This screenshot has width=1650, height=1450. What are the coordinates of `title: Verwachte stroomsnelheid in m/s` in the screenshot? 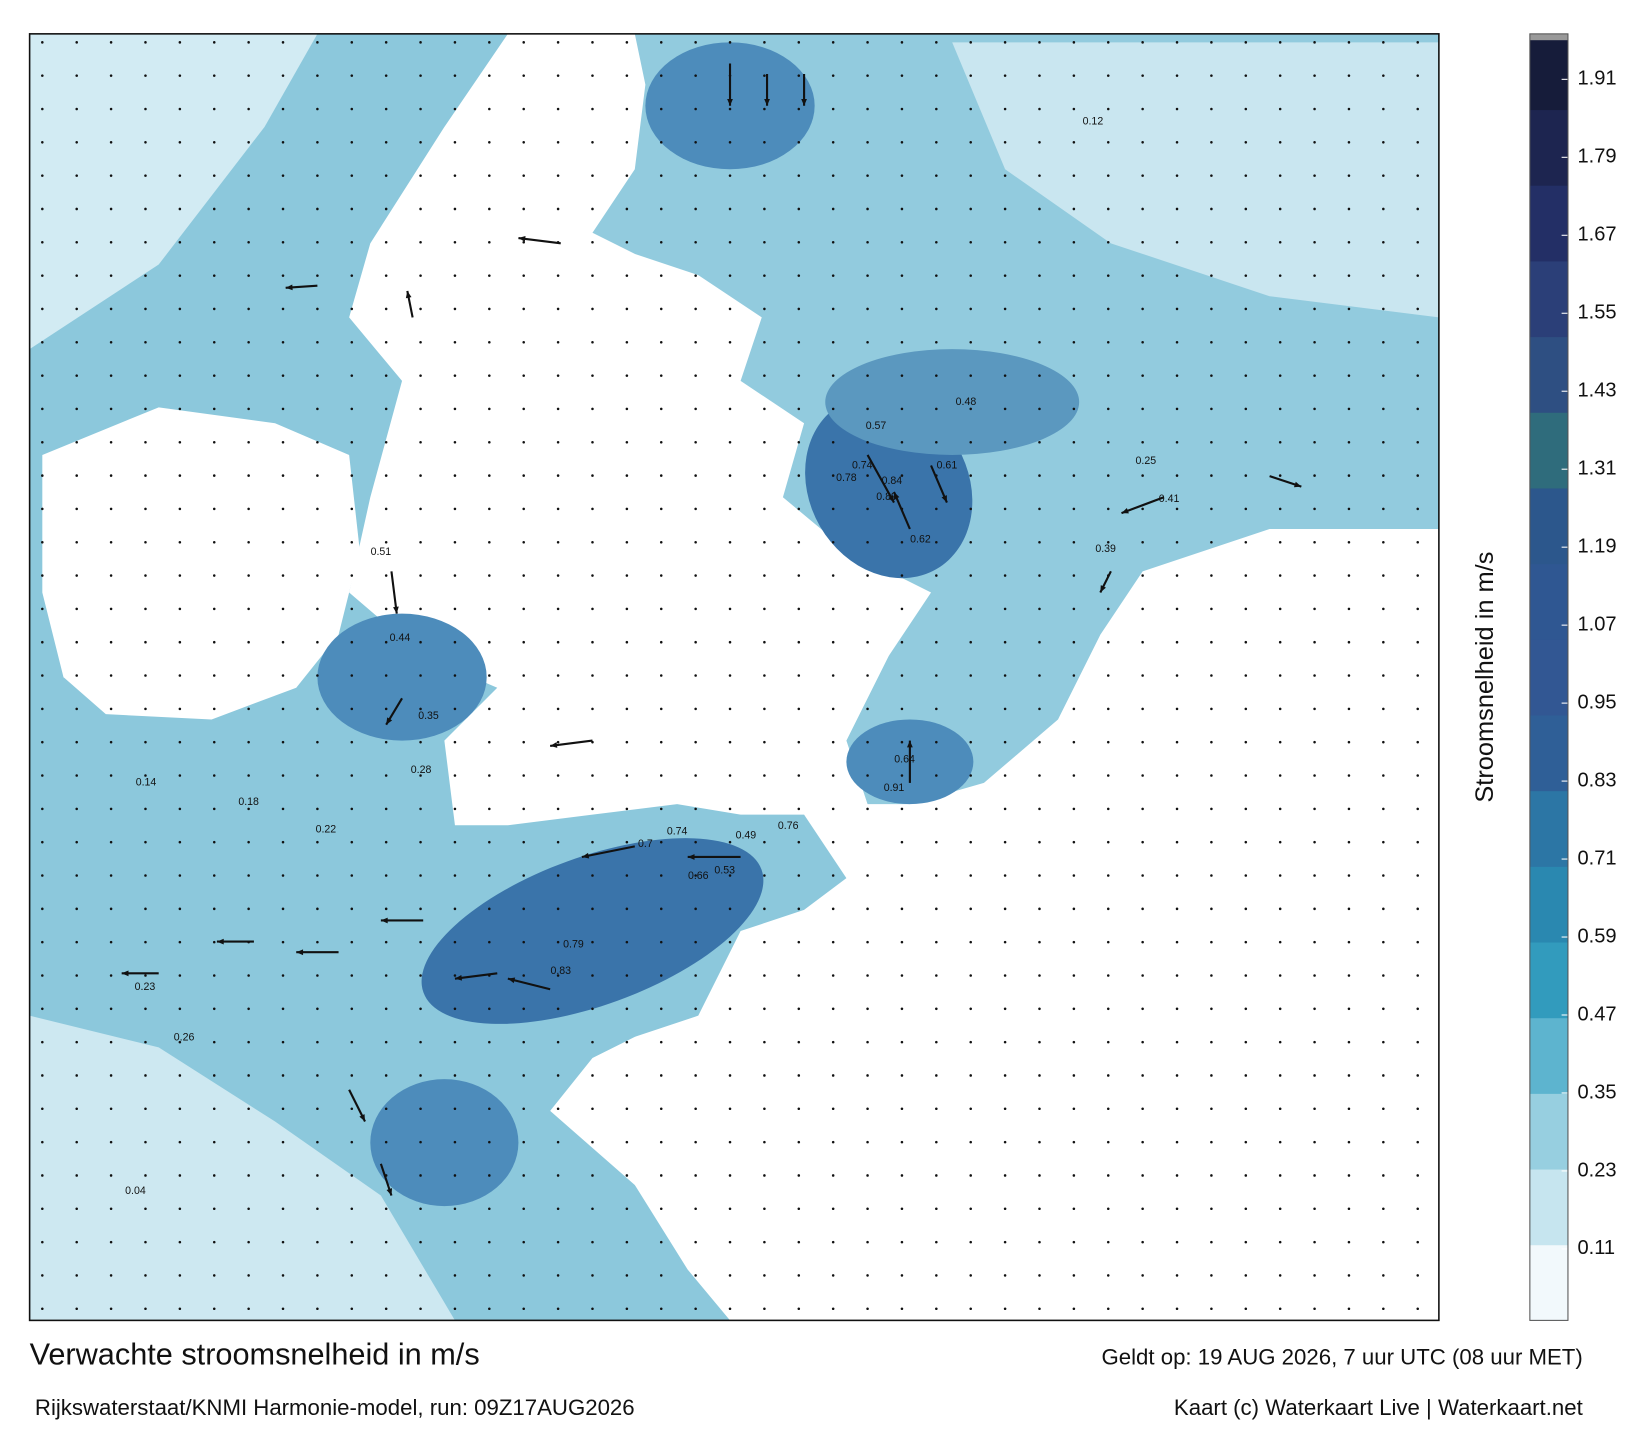 It's located at (255, 1353).